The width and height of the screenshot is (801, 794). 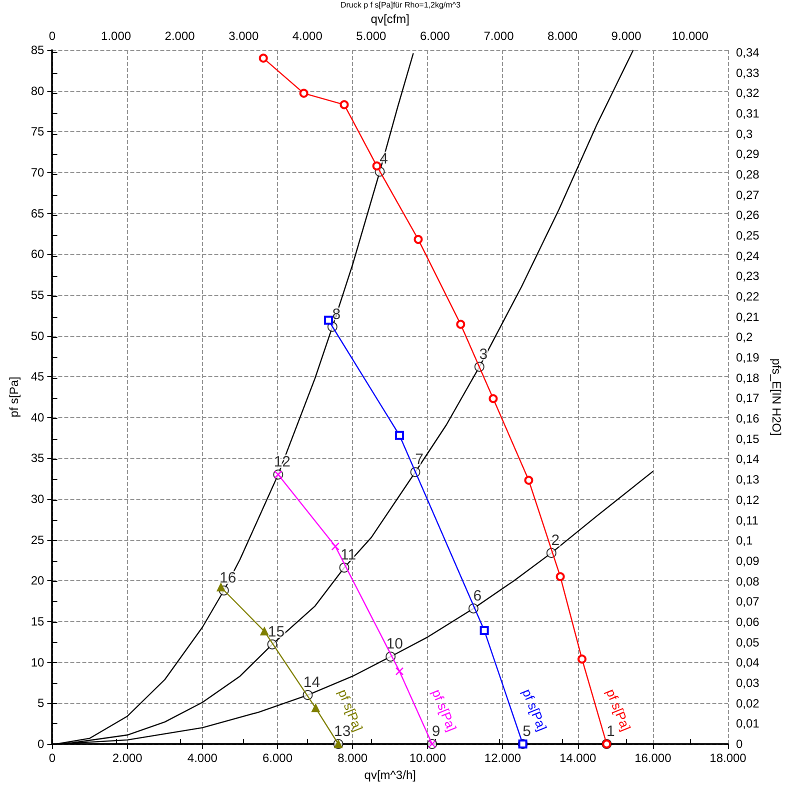 I want to click on y2-tick-label: 0,21, so click(x=748, y=317).